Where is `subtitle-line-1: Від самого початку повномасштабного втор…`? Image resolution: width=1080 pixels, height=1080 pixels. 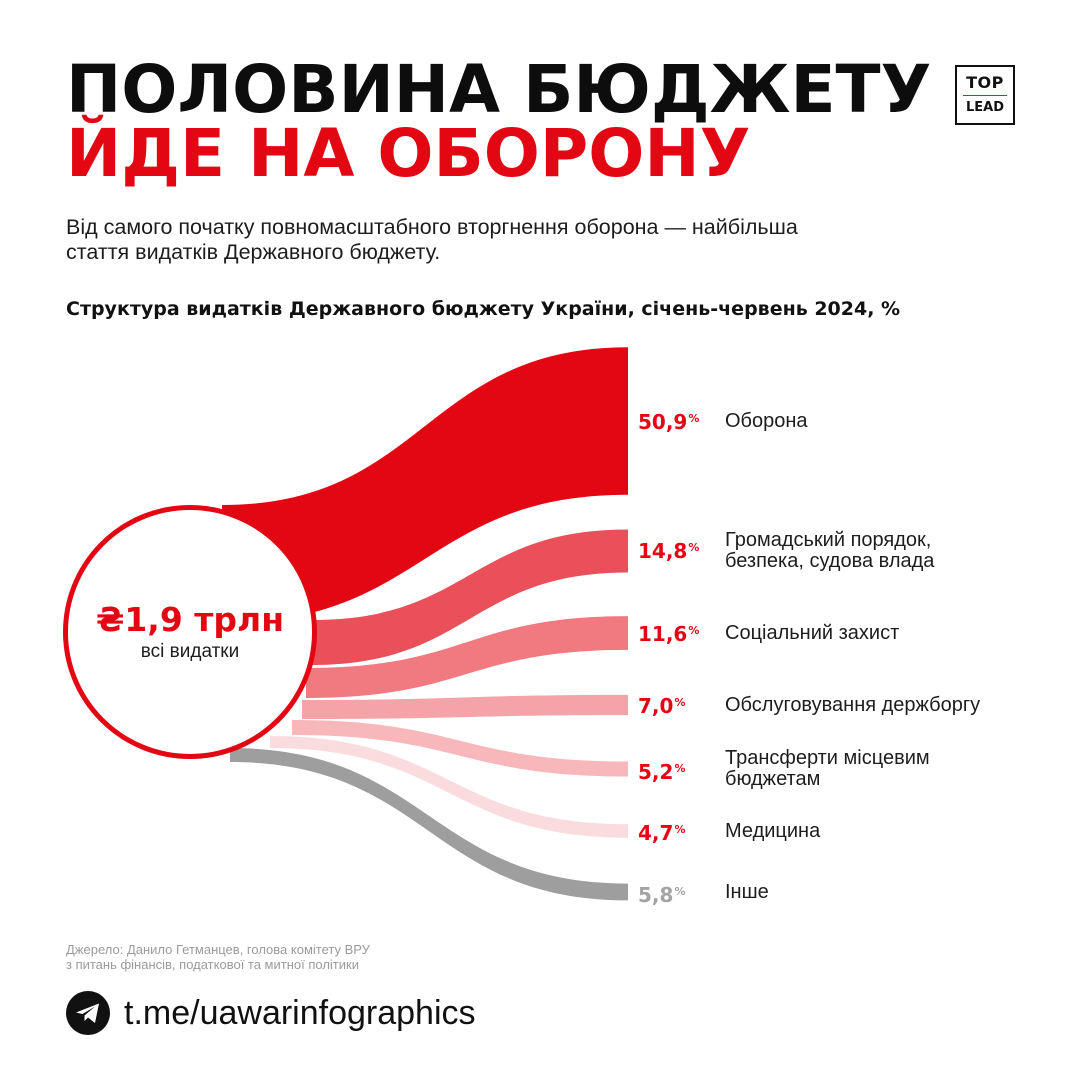 subtitle-line-1: Від самого початку повномасштабного втор… is located at coordinates (432, 227).